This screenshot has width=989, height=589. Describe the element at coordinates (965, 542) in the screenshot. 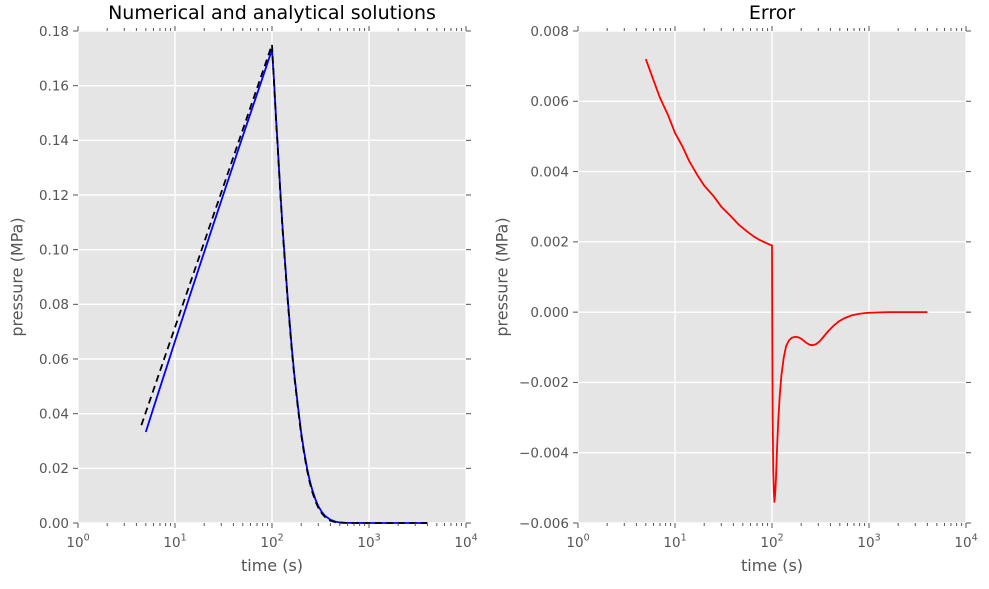

I see `right-x-tick-label: 10⁴` at that location.